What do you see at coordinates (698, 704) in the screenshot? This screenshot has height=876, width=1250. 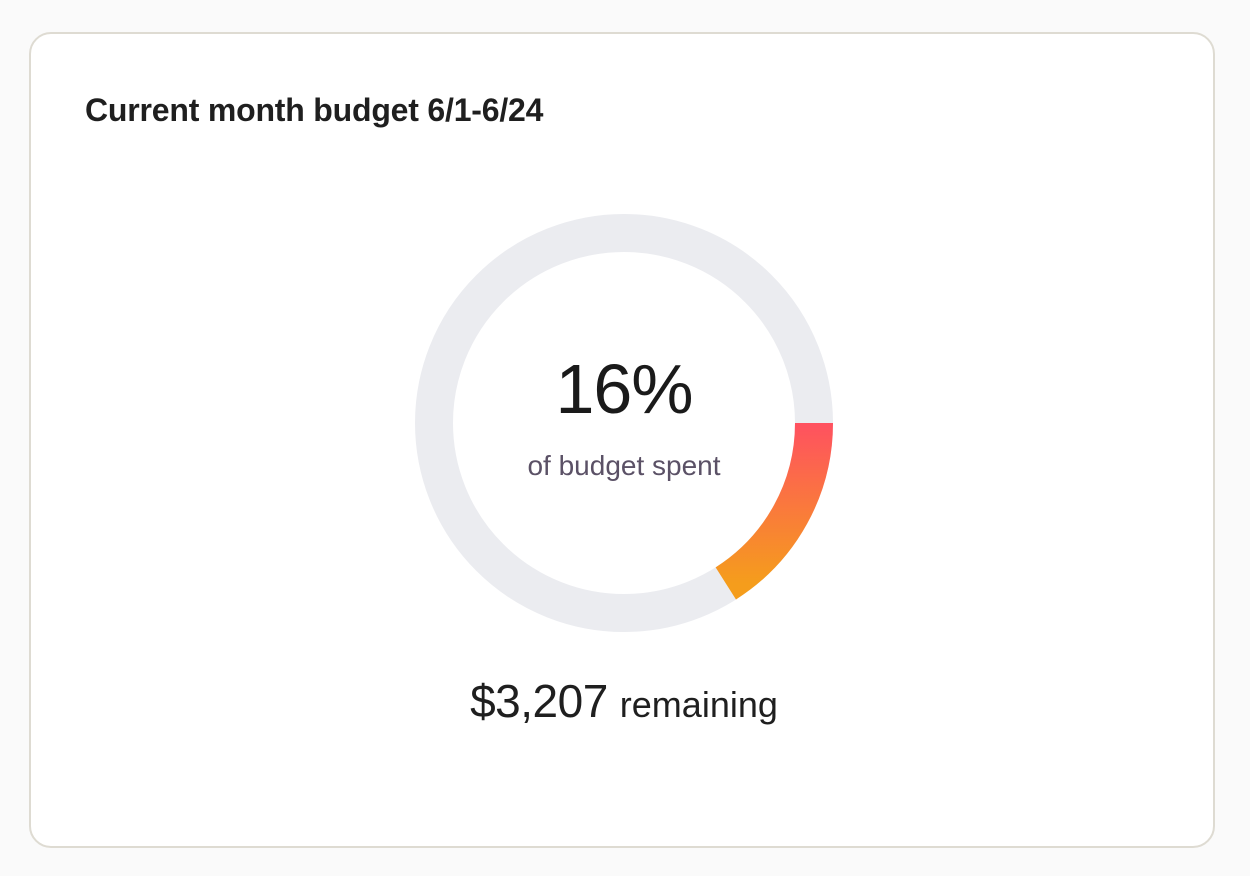 I see `remaining-label: remaining` at bounding box center [698, 704].